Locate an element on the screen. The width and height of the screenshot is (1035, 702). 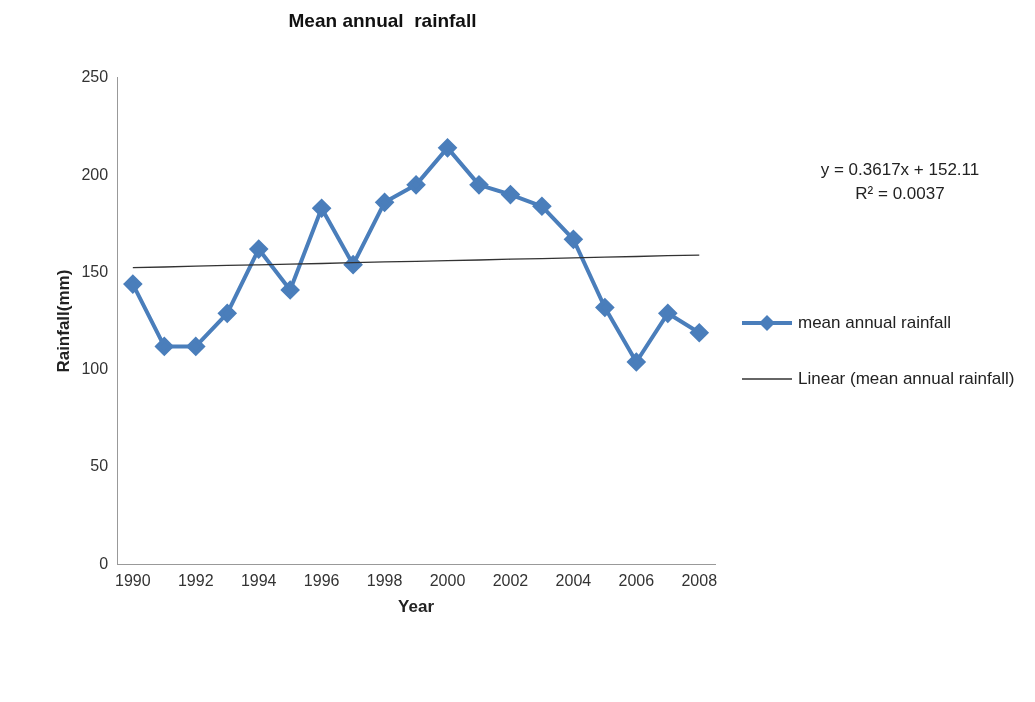
x-axis-title: Year is located at coordinates (416, 607).